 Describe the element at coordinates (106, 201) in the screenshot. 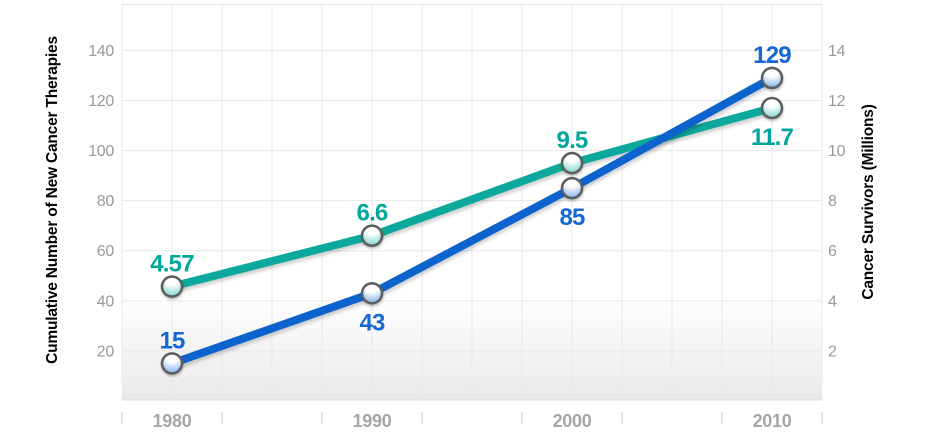

I see `left-axis-tick-label: 80` at that location.